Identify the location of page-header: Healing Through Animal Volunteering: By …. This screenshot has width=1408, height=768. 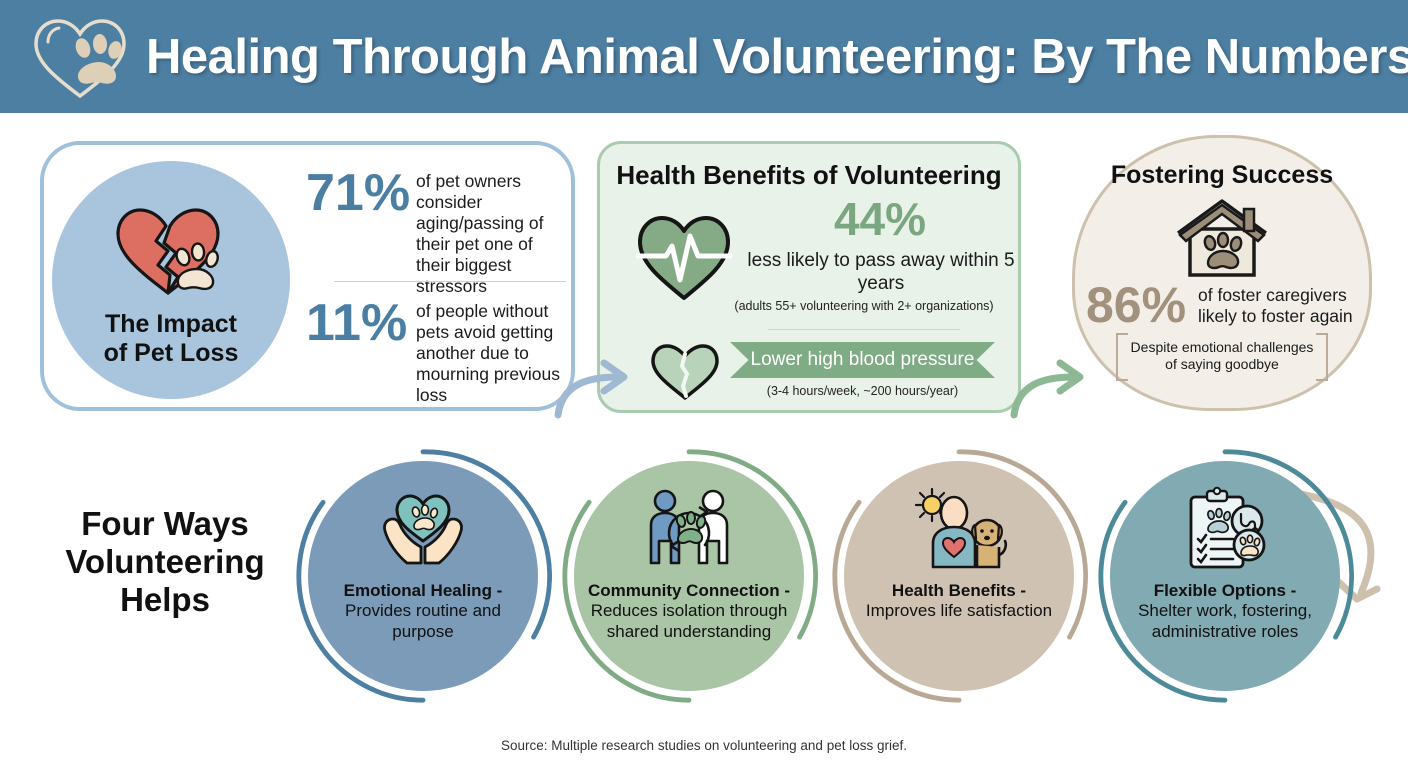
(704, 56).